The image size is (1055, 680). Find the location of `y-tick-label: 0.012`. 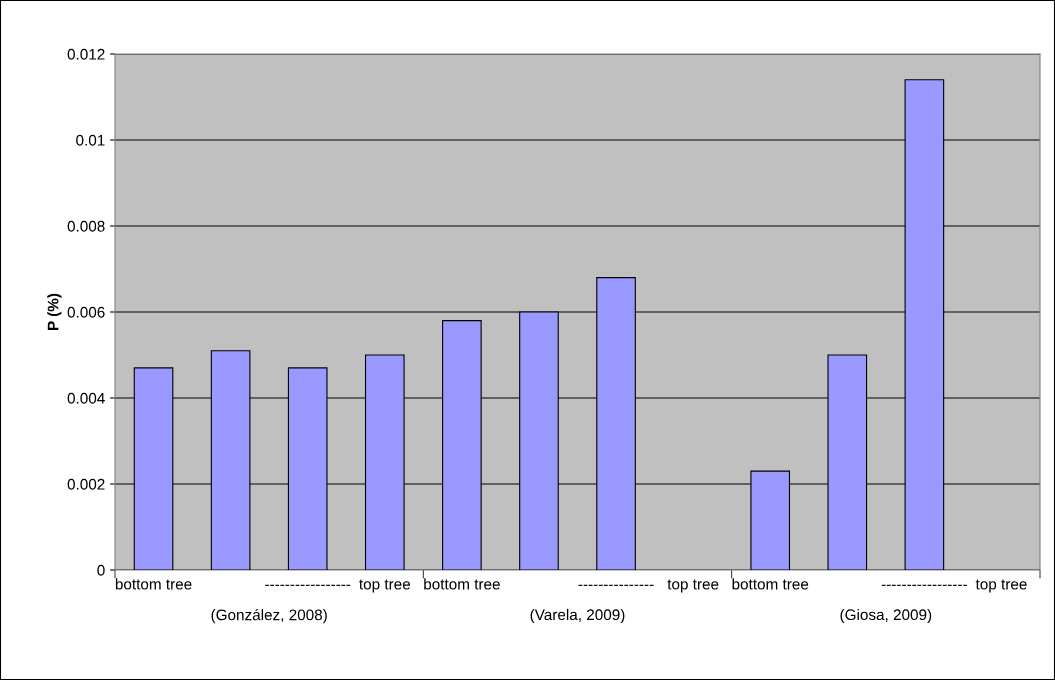

y-tick-label: 0.012 is located at coordinates (86, 54).